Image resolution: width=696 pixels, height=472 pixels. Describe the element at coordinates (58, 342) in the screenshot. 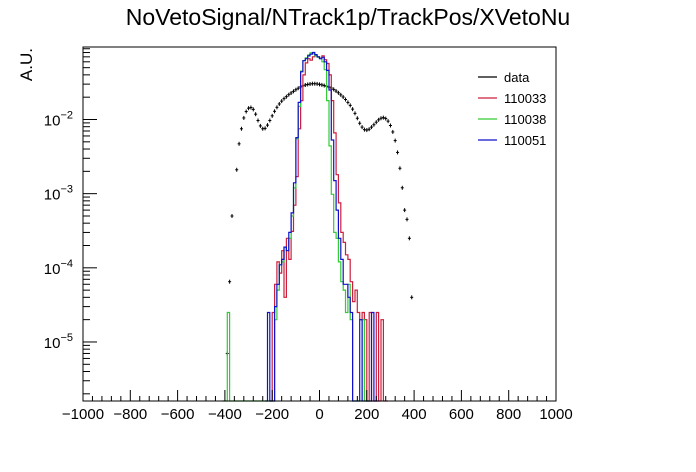

I see `y-tick-label: 10⁻⁵` at that location.